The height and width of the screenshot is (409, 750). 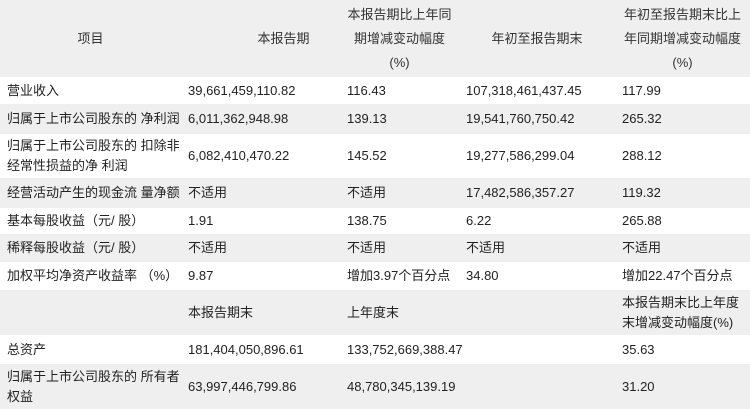 I want to click on row-label: 总资产, so click(x=90, y=349).